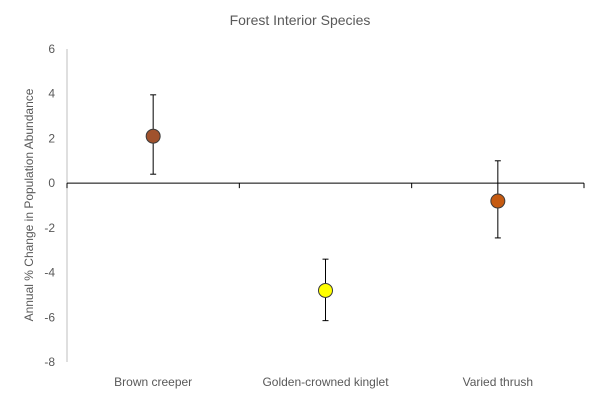 This screenshot has width=600, height=400. Describe the element at coordinates (153, 382) in the screenshot. I see `x-category-label: Brown creeper` at that location.